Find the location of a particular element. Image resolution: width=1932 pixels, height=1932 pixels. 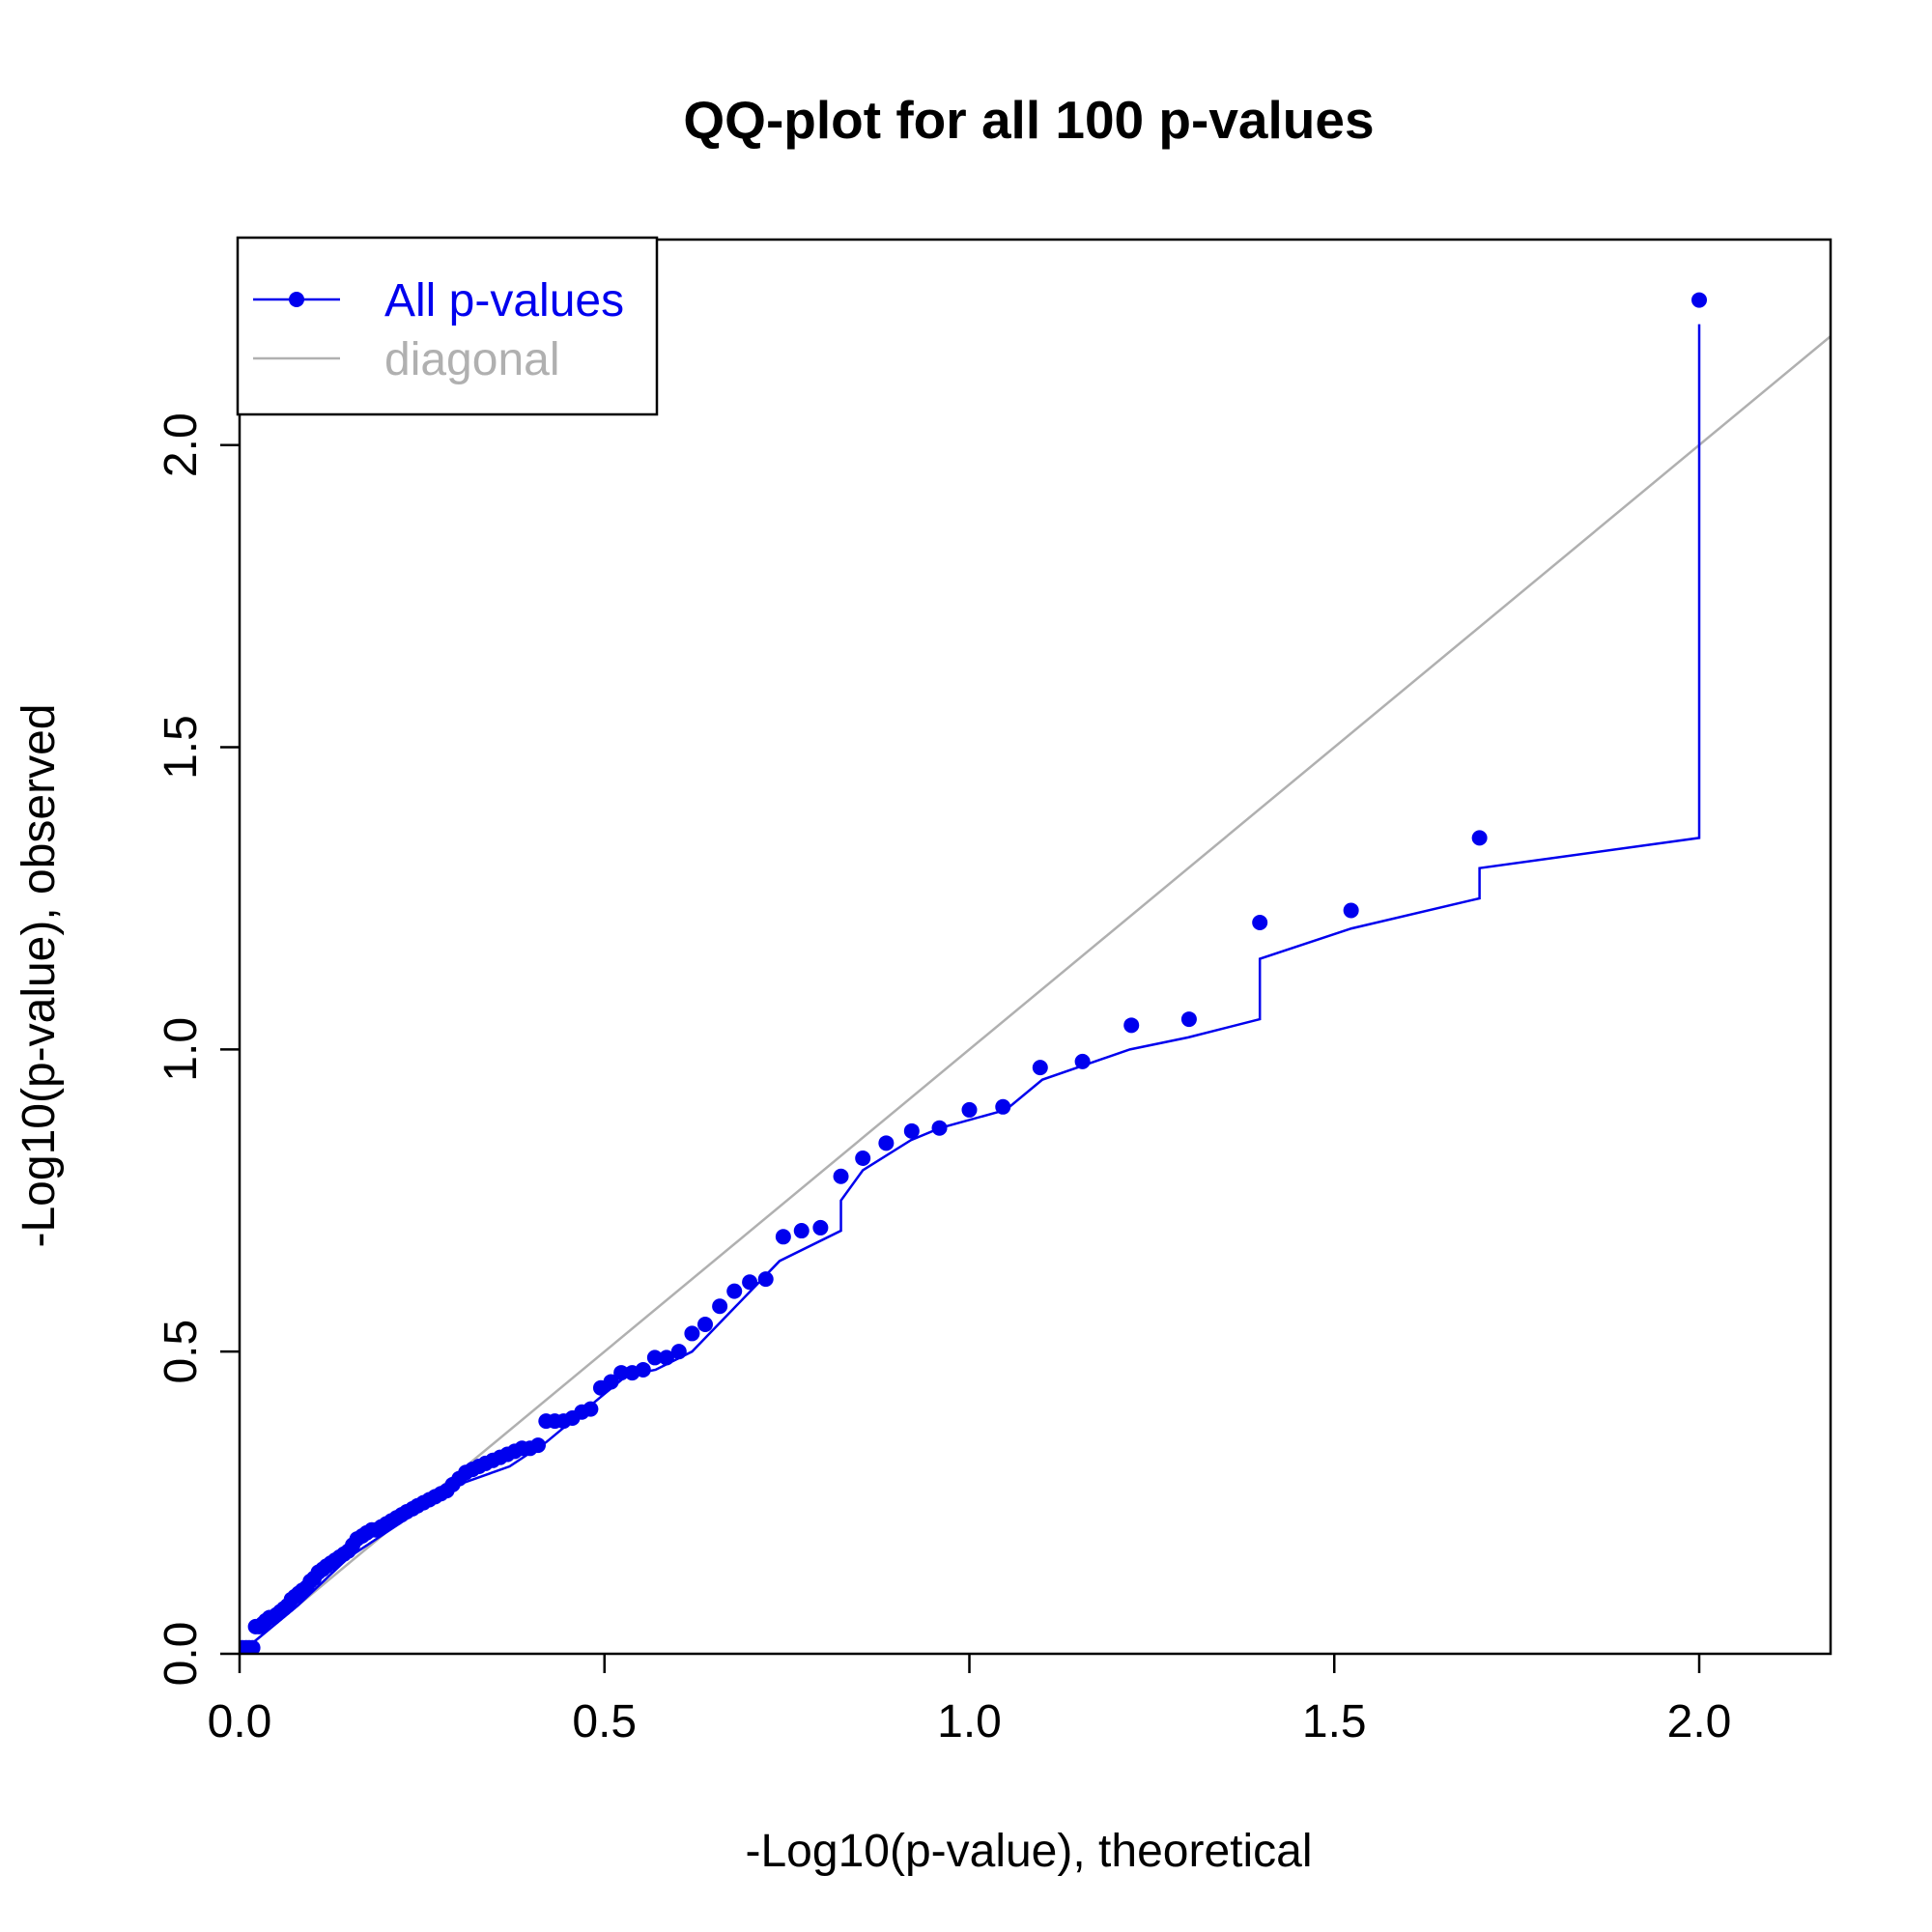

legend-label-diagonal: diagonal is located at coordinates (472, 359).